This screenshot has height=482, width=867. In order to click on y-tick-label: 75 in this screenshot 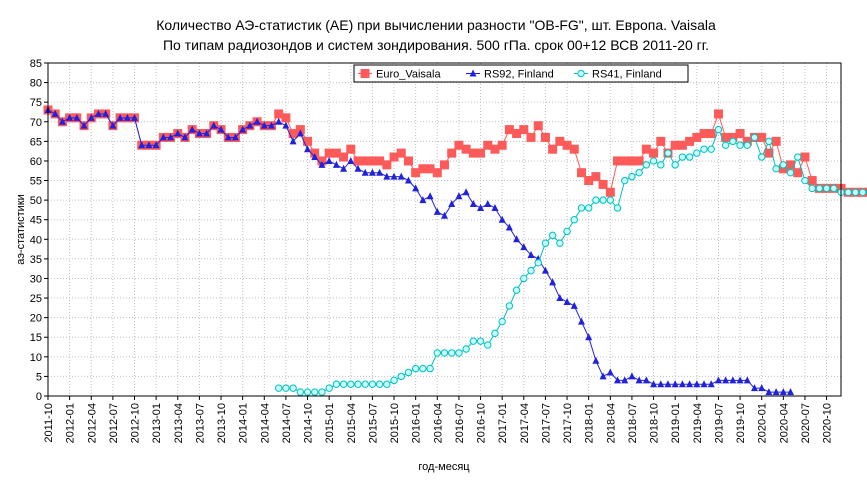, I will do `click(36, 103)`.